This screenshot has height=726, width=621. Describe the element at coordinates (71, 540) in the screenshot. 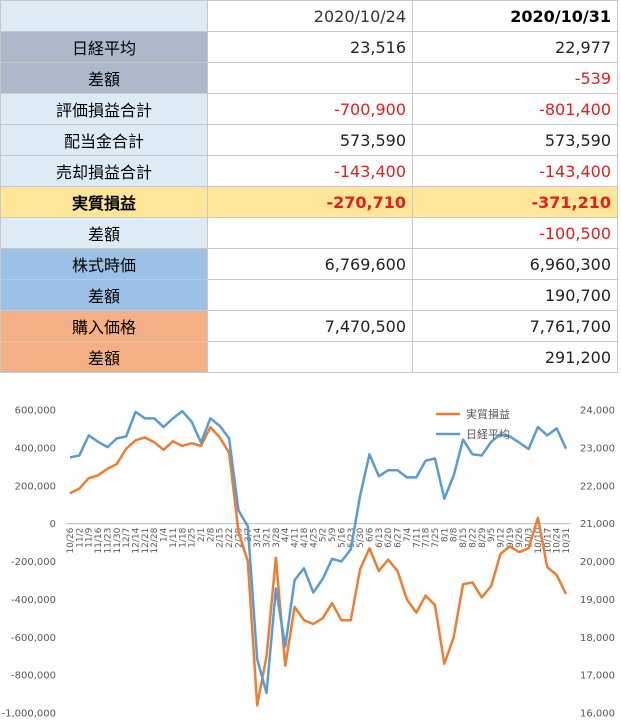

I see `x-tick-label: 10/26` at that location.